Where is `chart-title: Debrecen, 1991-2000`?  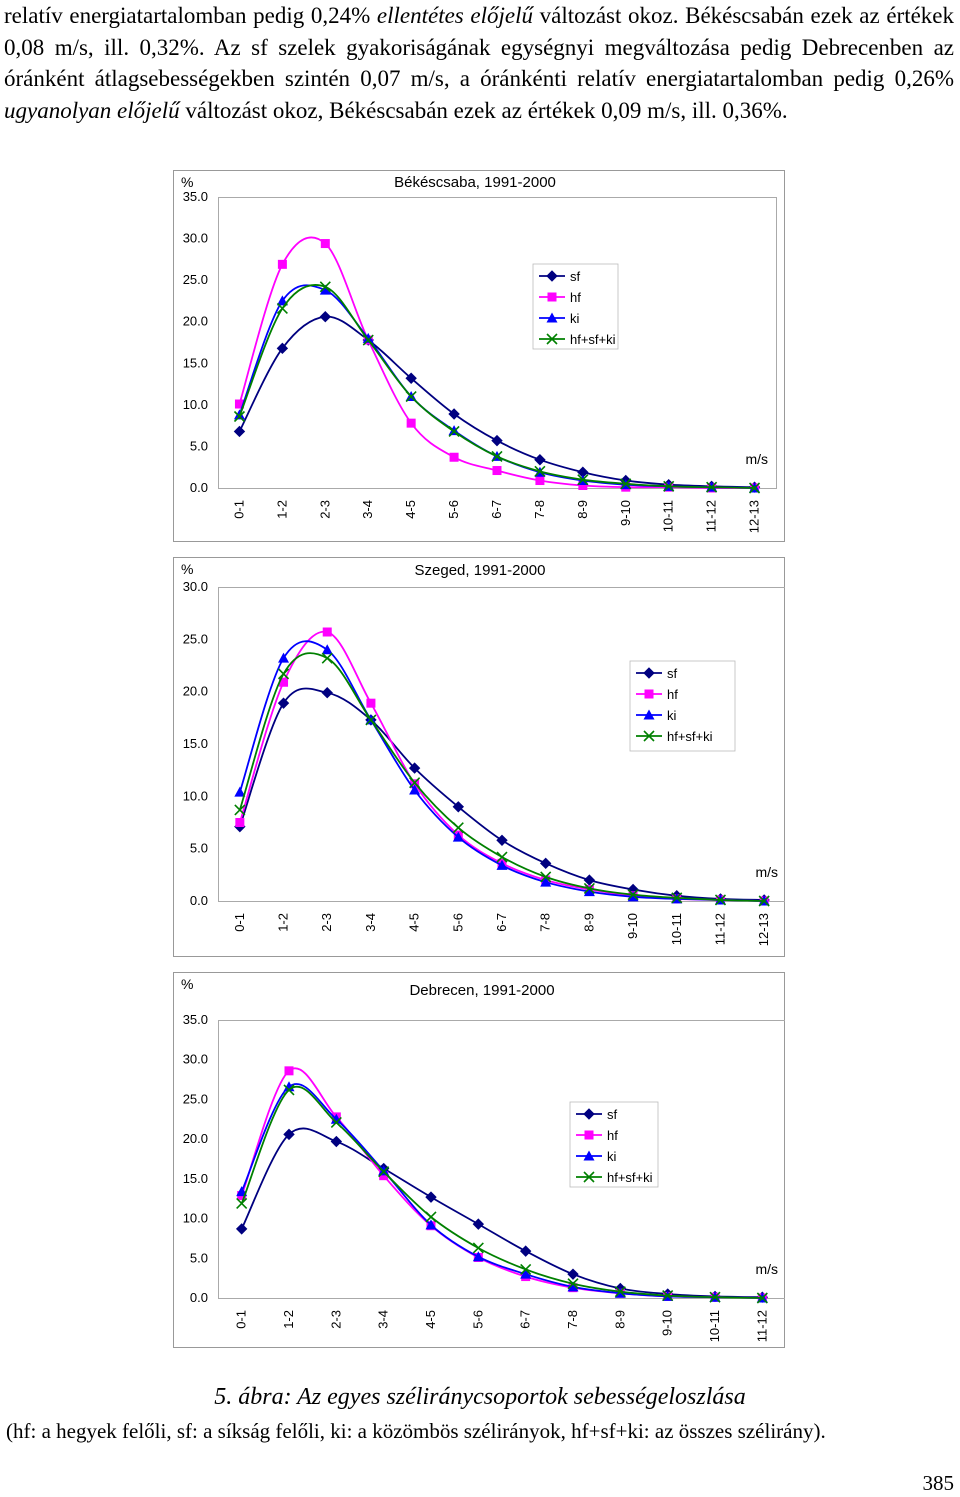 chart-title: Debrecen, 1991-2000 is located at coordinates (481, 990).